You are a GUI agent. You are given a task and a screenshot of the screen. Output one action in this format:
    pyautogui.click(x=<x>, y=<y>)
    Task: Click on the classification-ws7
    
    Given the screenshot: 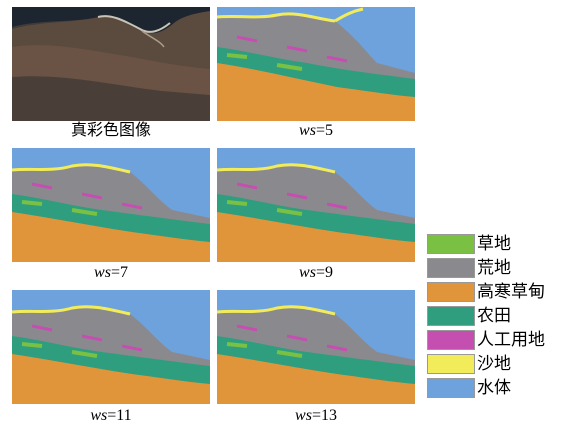 What is the action you would take?
    pyautogui.click(x=111, y=205)
    